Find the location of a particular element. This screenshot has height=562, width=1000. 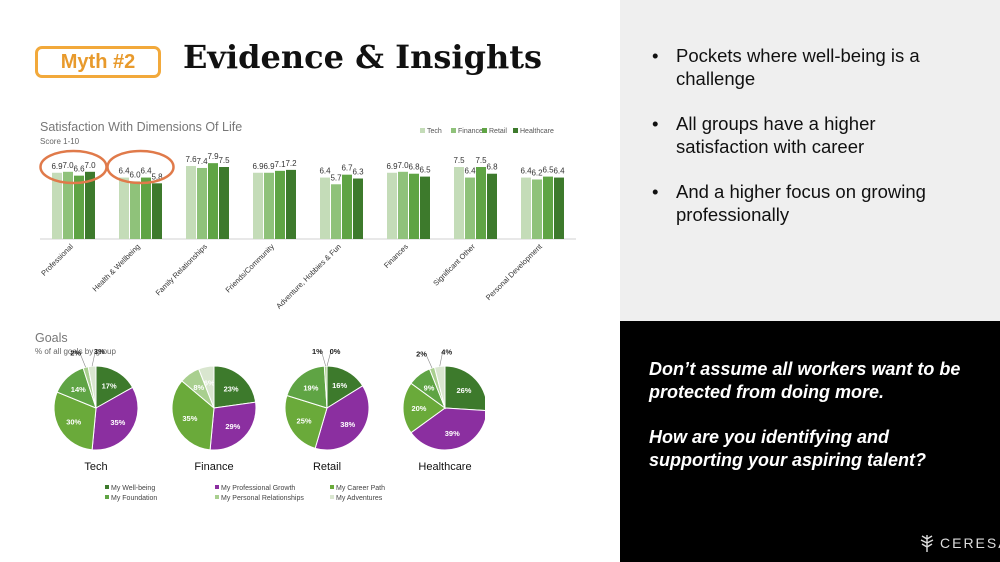

slice-value-label: 9% is located at coordinates (429, 387).